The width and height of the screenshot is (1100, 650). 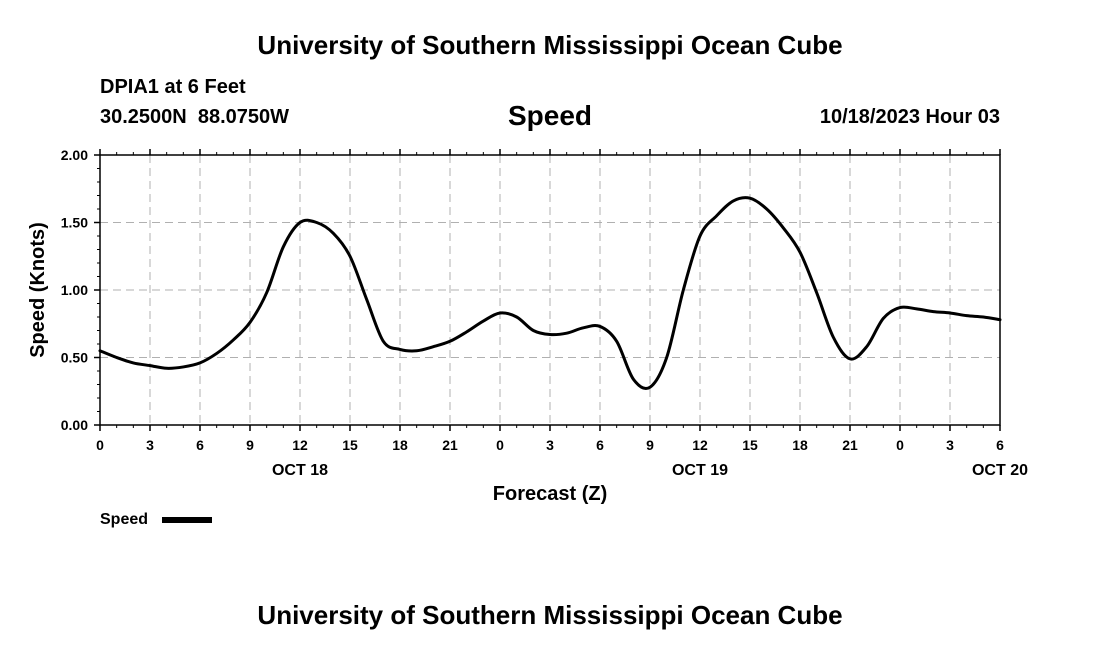 What do you see at coordinates (300, 470) in the screenshot?
I see `date-label: OCT 18` at bounding box center [300, 470].